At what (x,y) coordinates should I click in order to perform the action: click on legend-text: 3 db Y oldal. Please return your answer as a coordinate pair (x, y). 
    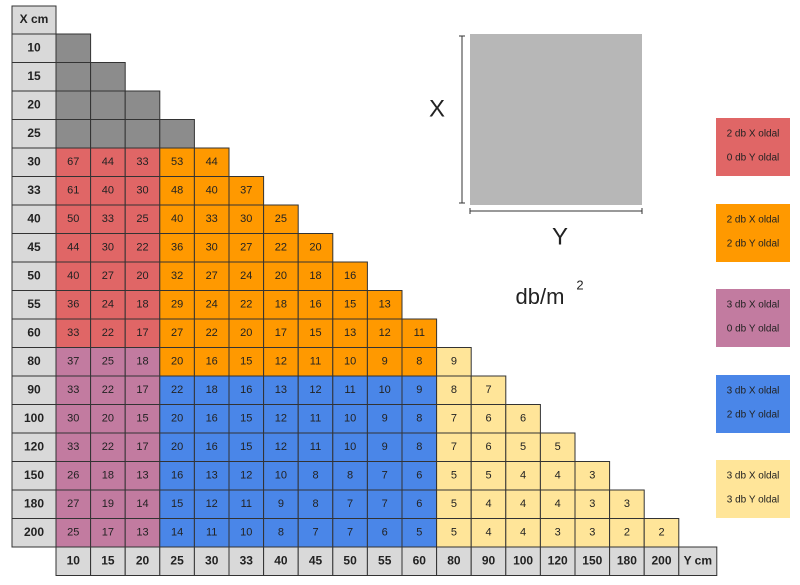
    Looking at the image, I should click on (753, 500).